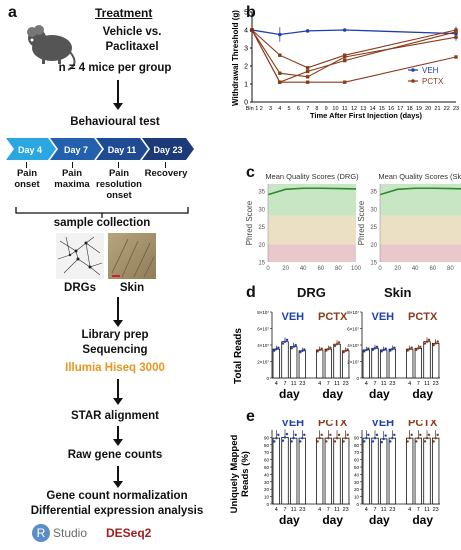  Describe the element at coordinates (353, 362) in the screenshot. I see `bar-ytick-label: 2×10⁷` at that location.